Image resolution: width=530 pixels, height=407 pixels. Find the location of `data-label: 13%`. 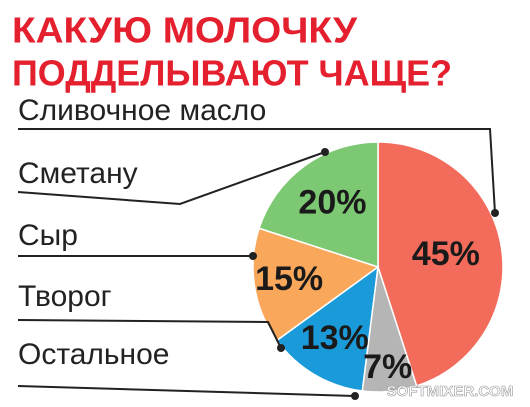

data-label: 13% is located at coordinates (335, 338).